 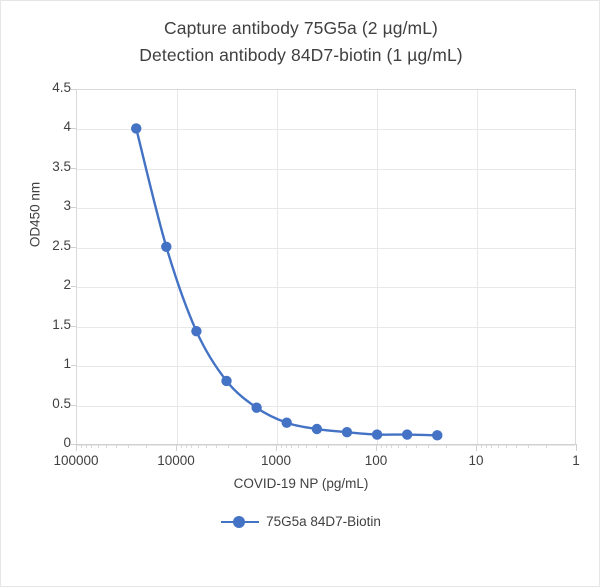 I want to click on y-tick-label: 3.5, so click(x=61, y=166).